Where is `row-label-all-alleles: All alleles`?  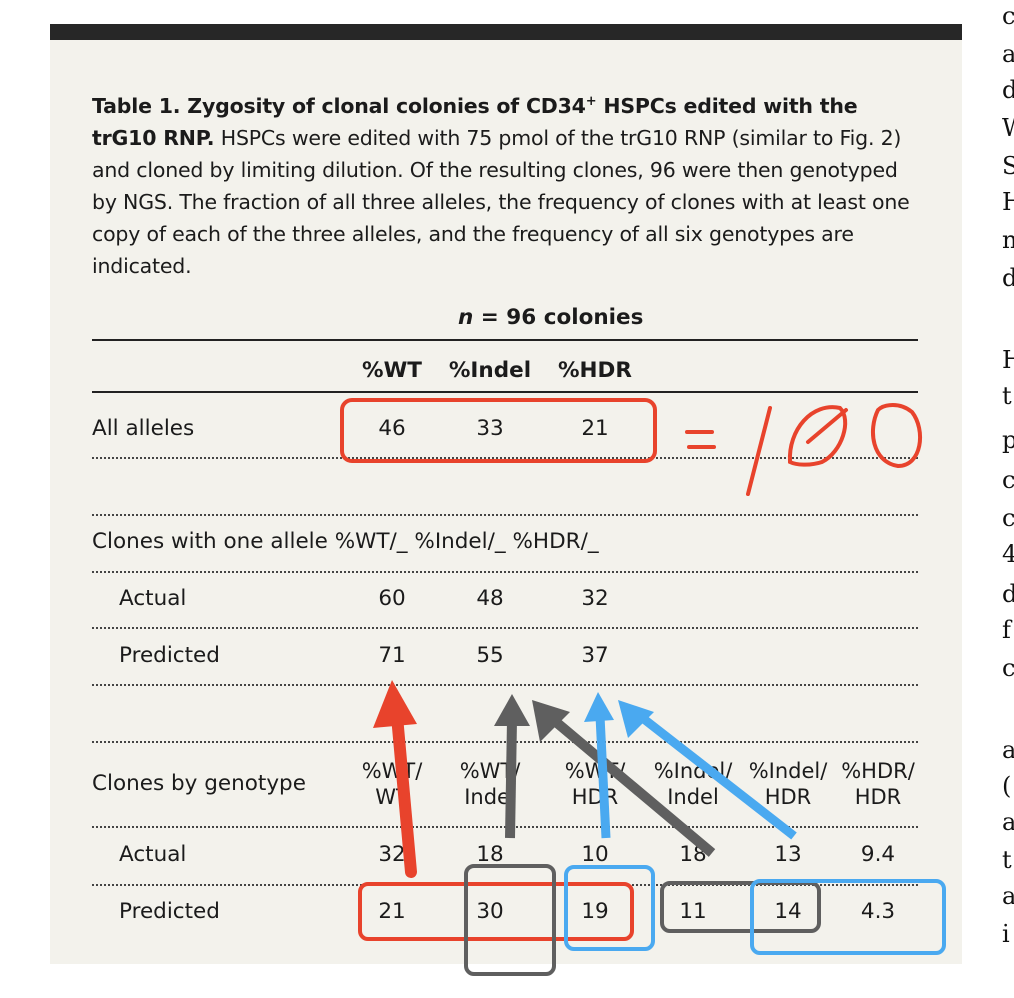 row-label-all-alleles: All alleles is located at coordinates (143, 428).